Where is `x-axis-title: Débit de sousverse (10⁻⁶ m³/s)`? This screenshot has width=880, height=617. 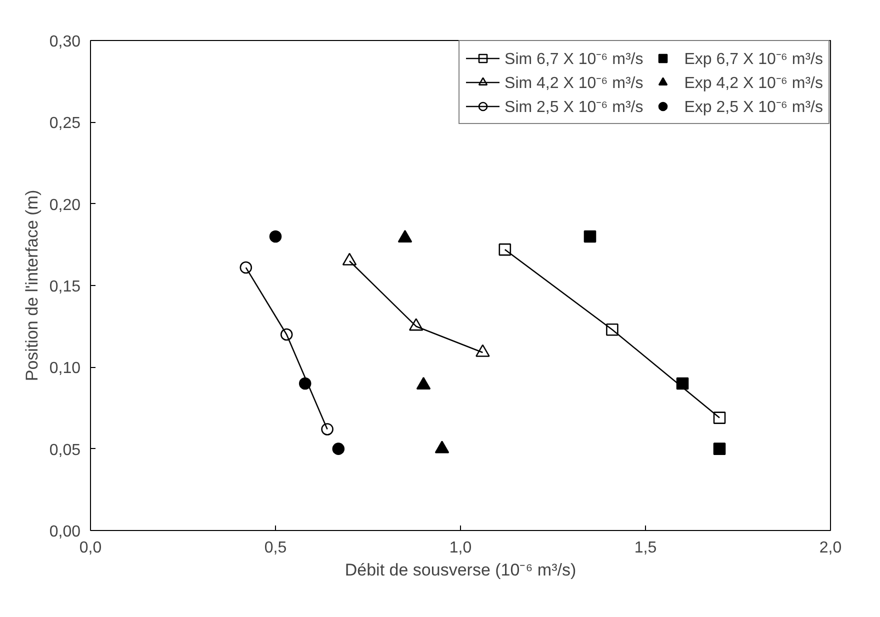 x-axis-title: Débit de sousverse (10⁻⁶ m³/s) is located at coordinates (460, 570).